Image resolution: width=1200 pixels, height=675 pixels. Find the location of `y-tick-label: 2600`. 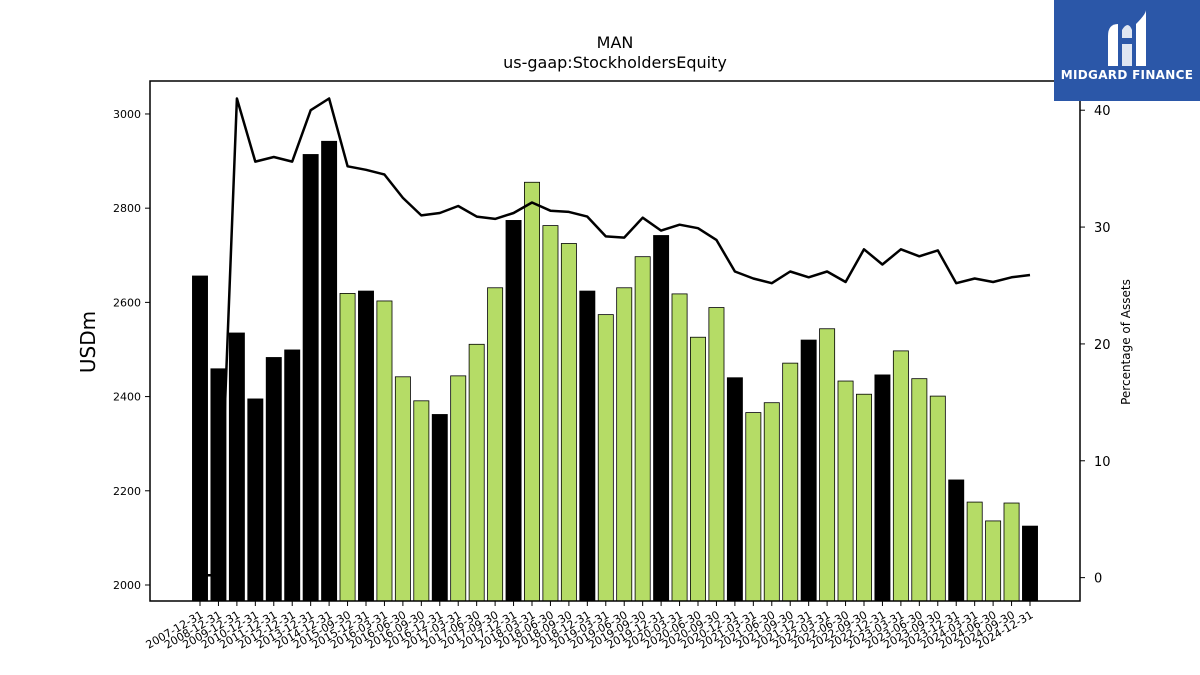

y-tick-label: 2600 is located at coordinates (127, 302).